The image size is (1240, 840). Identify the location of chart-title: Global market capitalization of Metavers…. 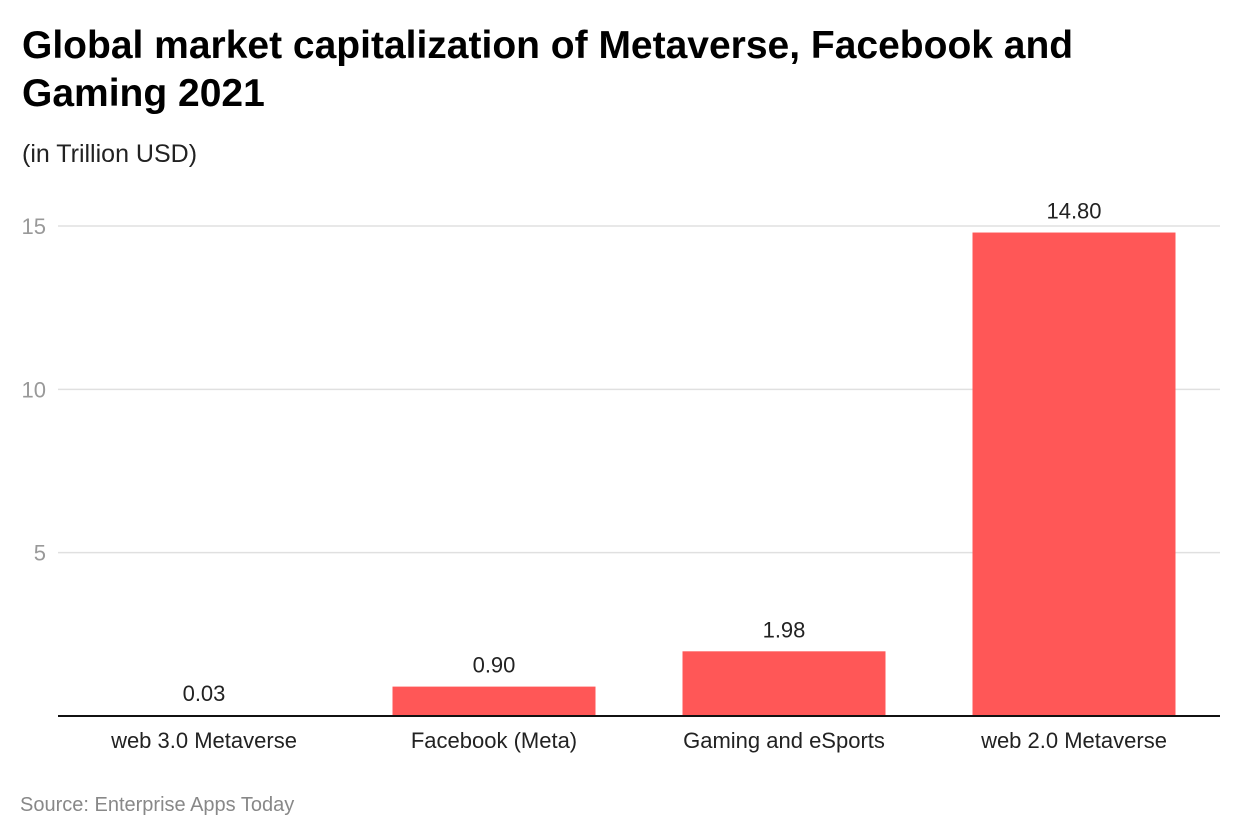
(548, 69).